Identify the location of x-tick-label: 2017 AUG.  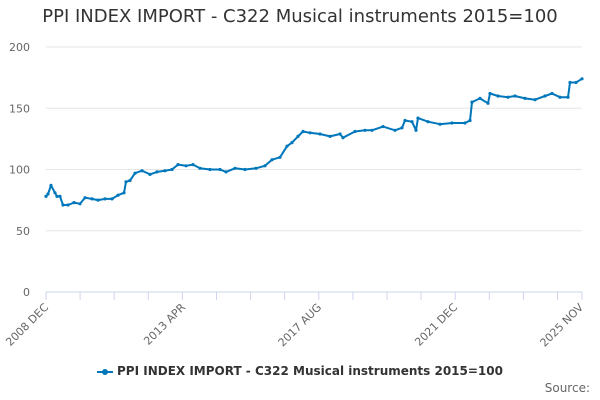
(300, 325).